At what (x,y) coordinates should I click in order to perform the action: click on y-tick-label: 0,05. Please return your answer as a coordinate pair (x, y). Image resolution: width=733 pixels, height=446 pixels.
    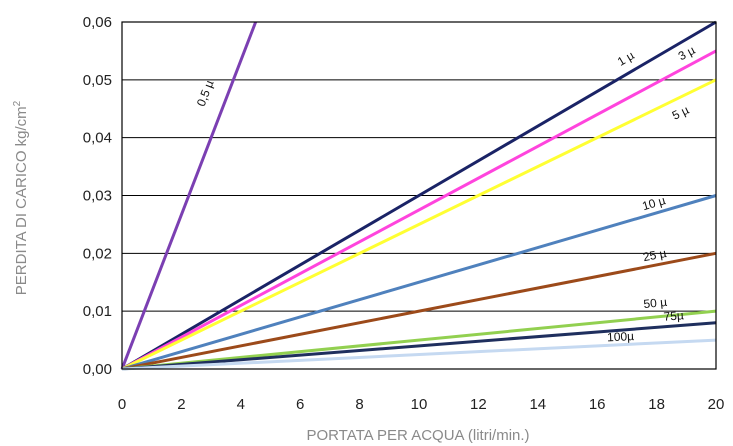
    Looking at the image, I should click on (97, 80).